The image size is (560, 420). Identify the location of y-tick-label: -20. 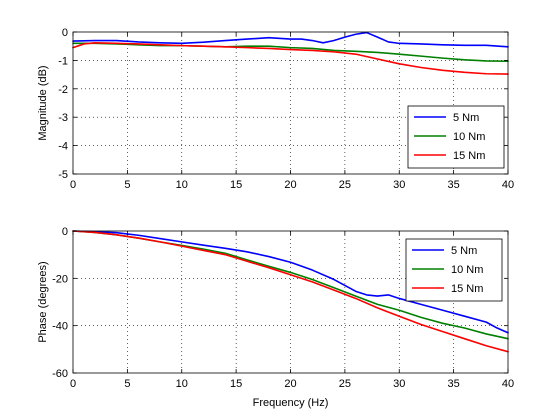
(60, 279).